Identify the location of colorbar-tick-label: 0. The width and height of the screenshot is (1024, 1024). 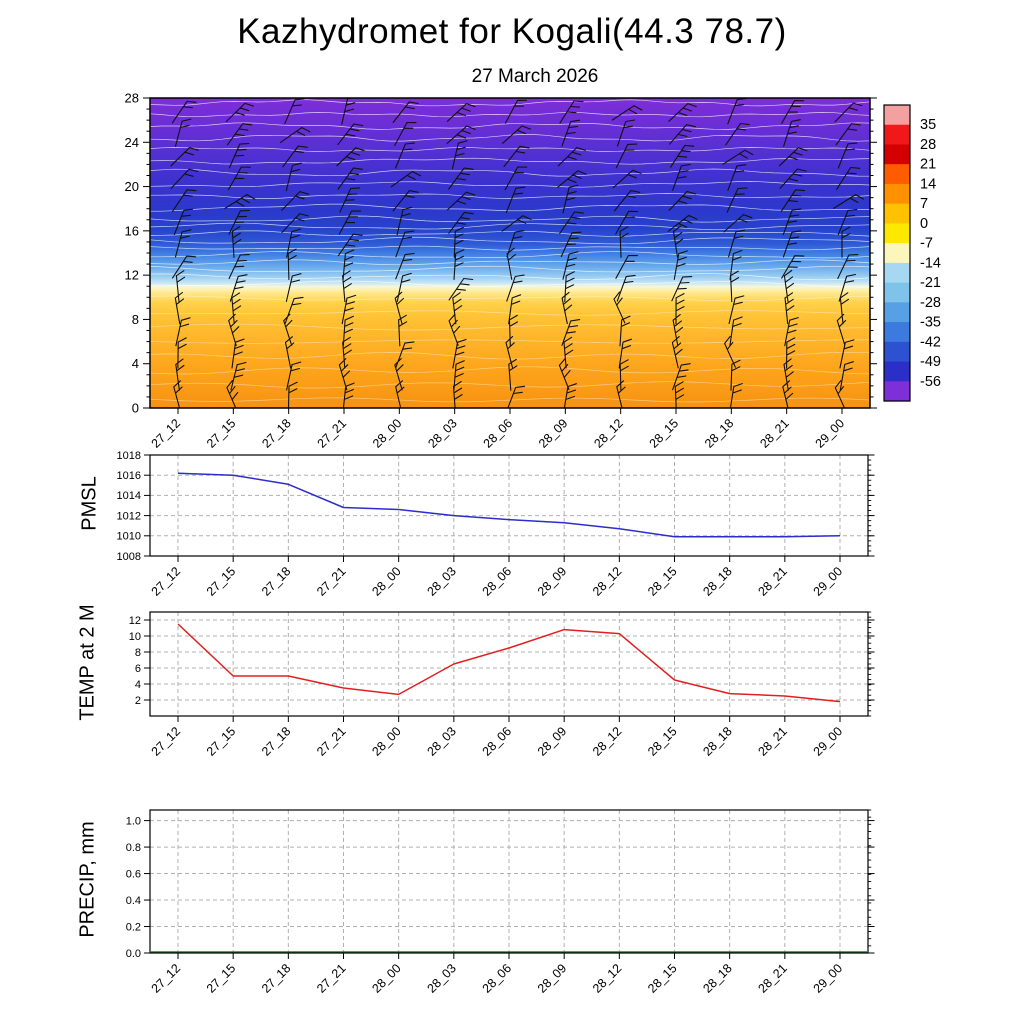
(924, 224).